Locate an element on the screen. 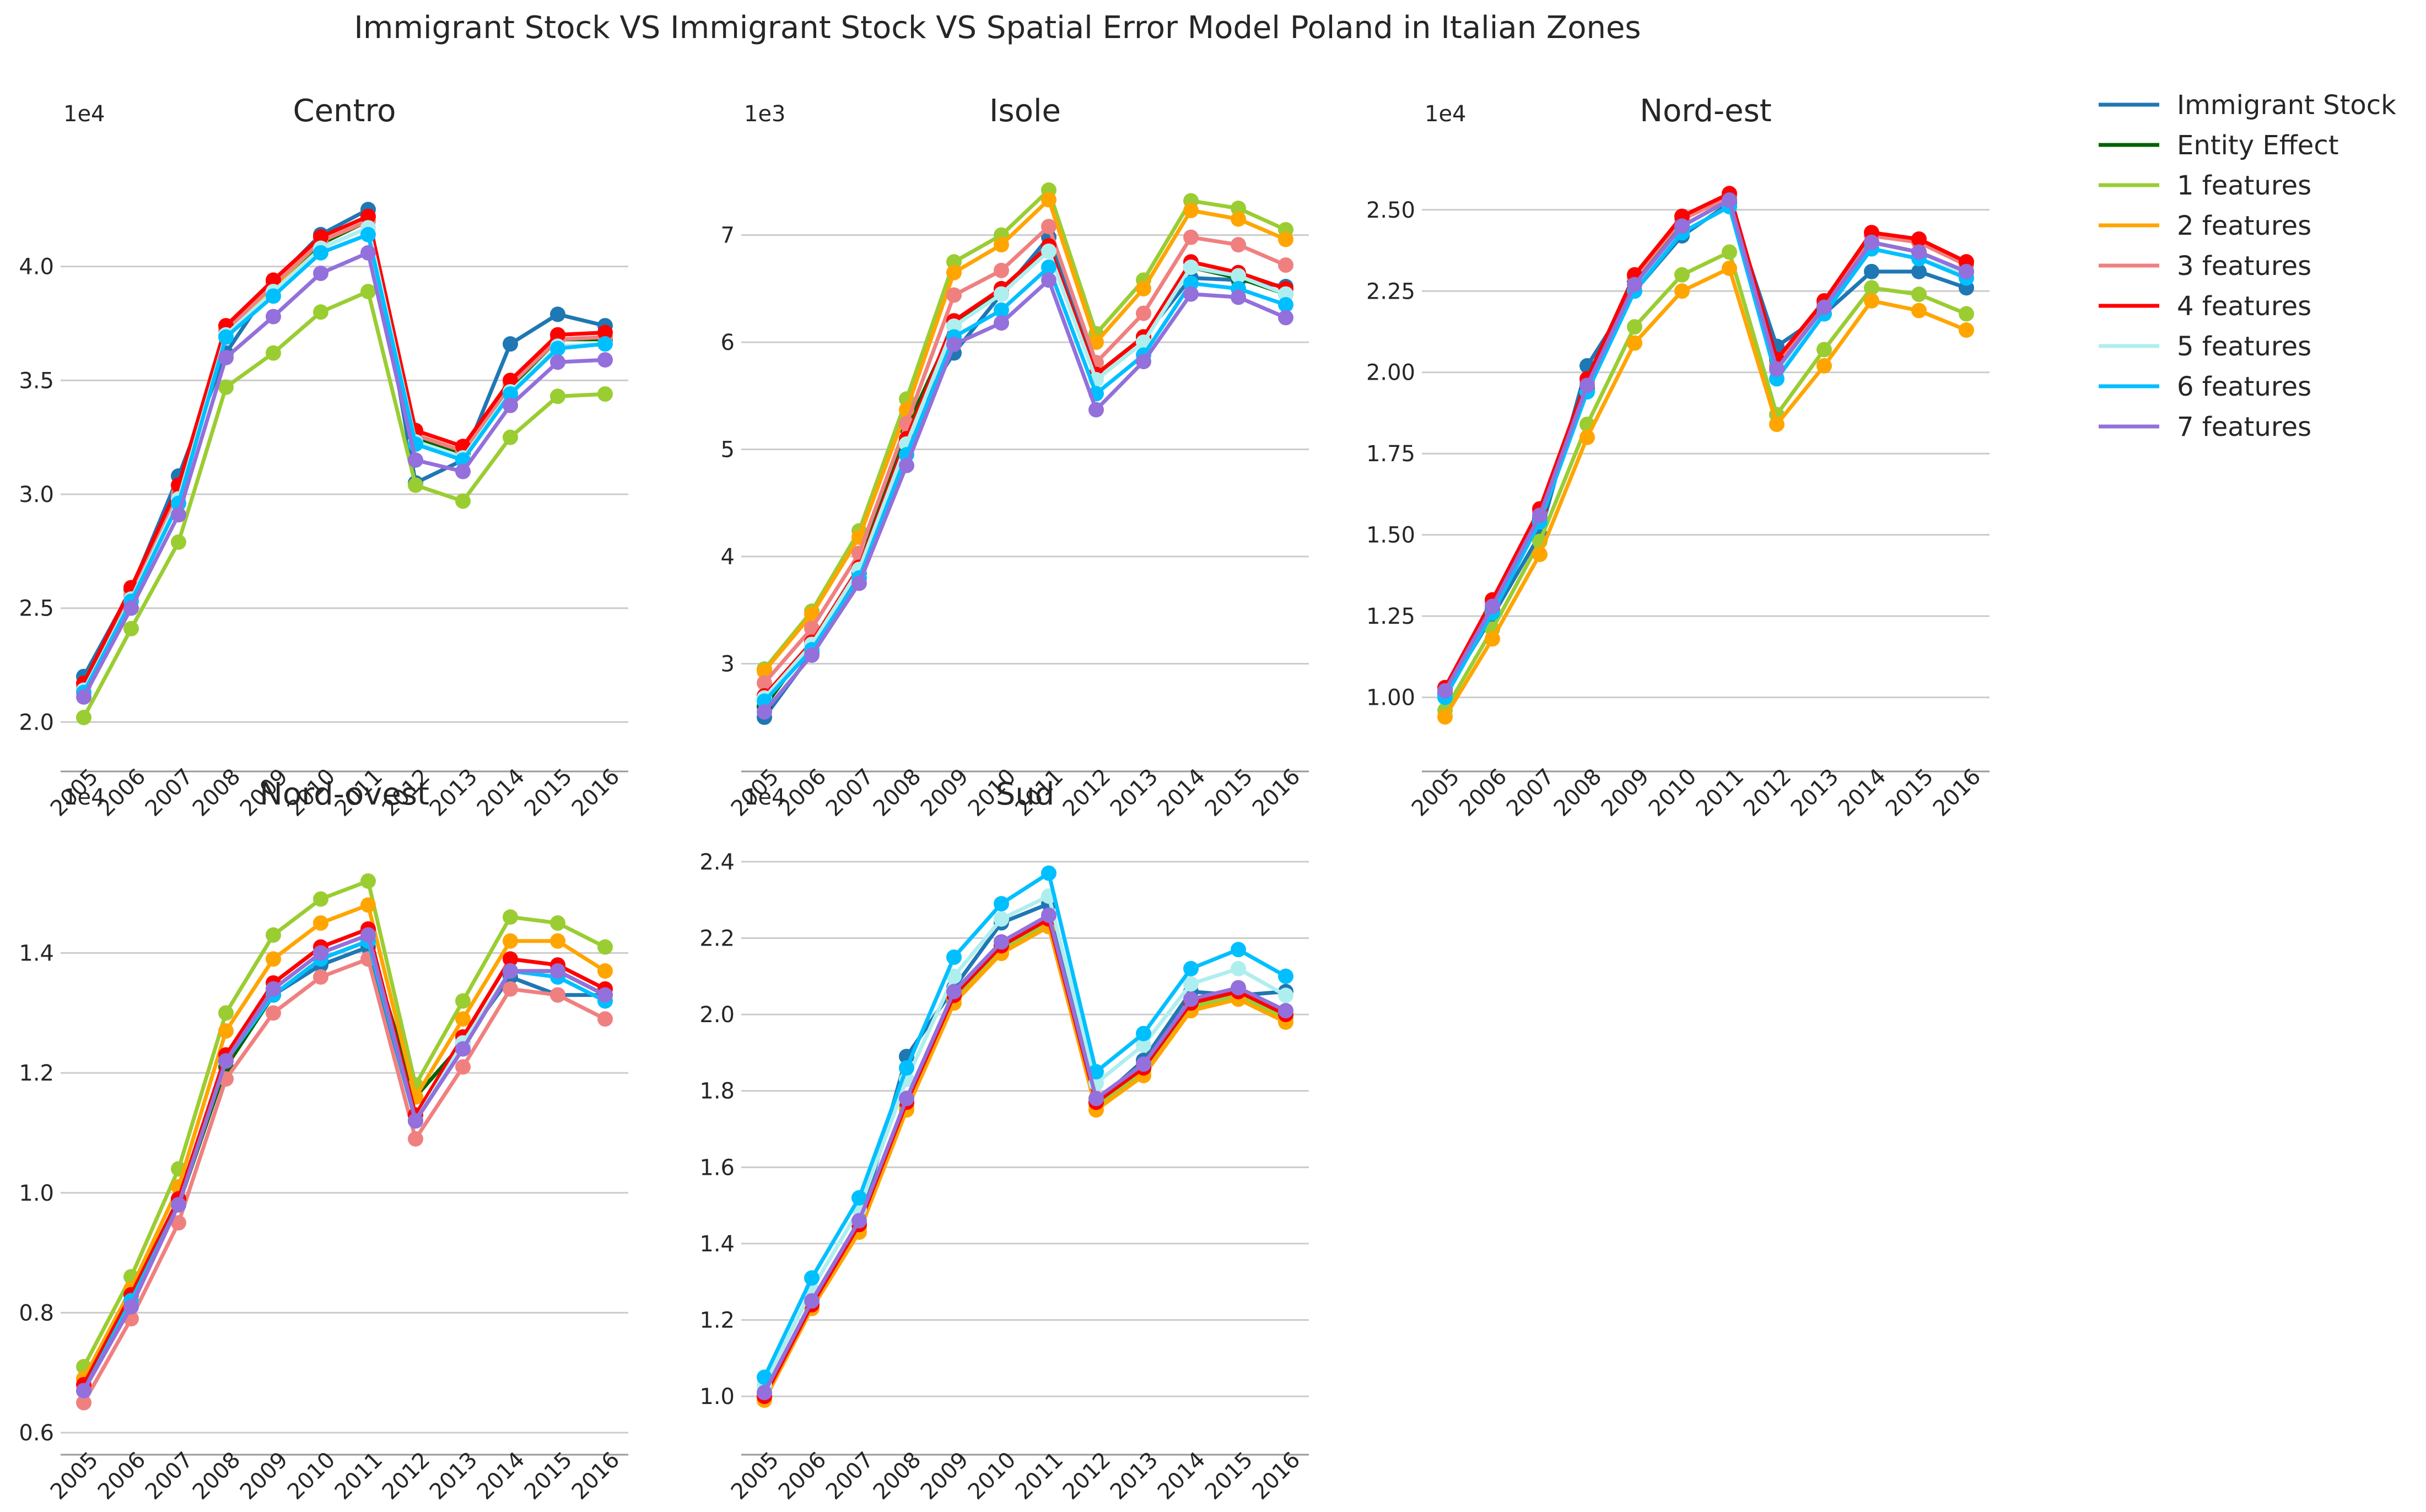 The image size is (2426, 1512). y-tick-label: 1.8 is located at coordinates (717, 1091).